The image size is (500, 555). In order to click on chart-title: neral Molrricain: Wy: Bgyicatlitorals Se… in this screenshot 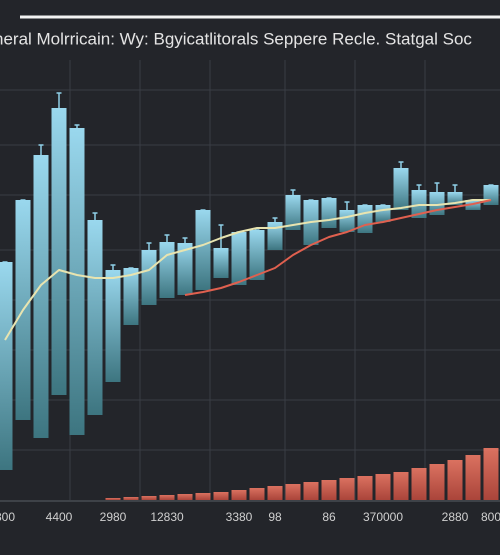, I will do `click(236, 38)`.